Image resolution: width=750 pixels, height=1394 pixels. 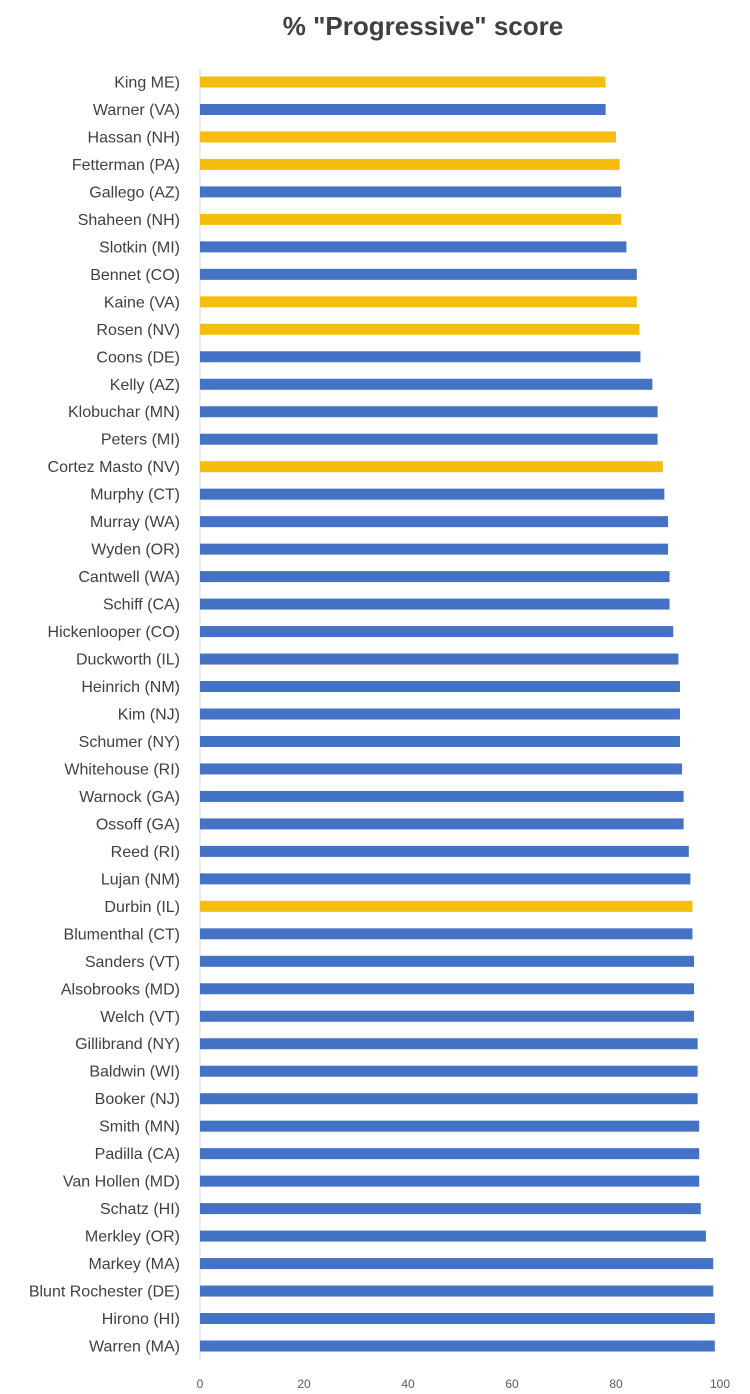 I want to click on category-label: Baldwin (WI), so click(x=134, y=1072).